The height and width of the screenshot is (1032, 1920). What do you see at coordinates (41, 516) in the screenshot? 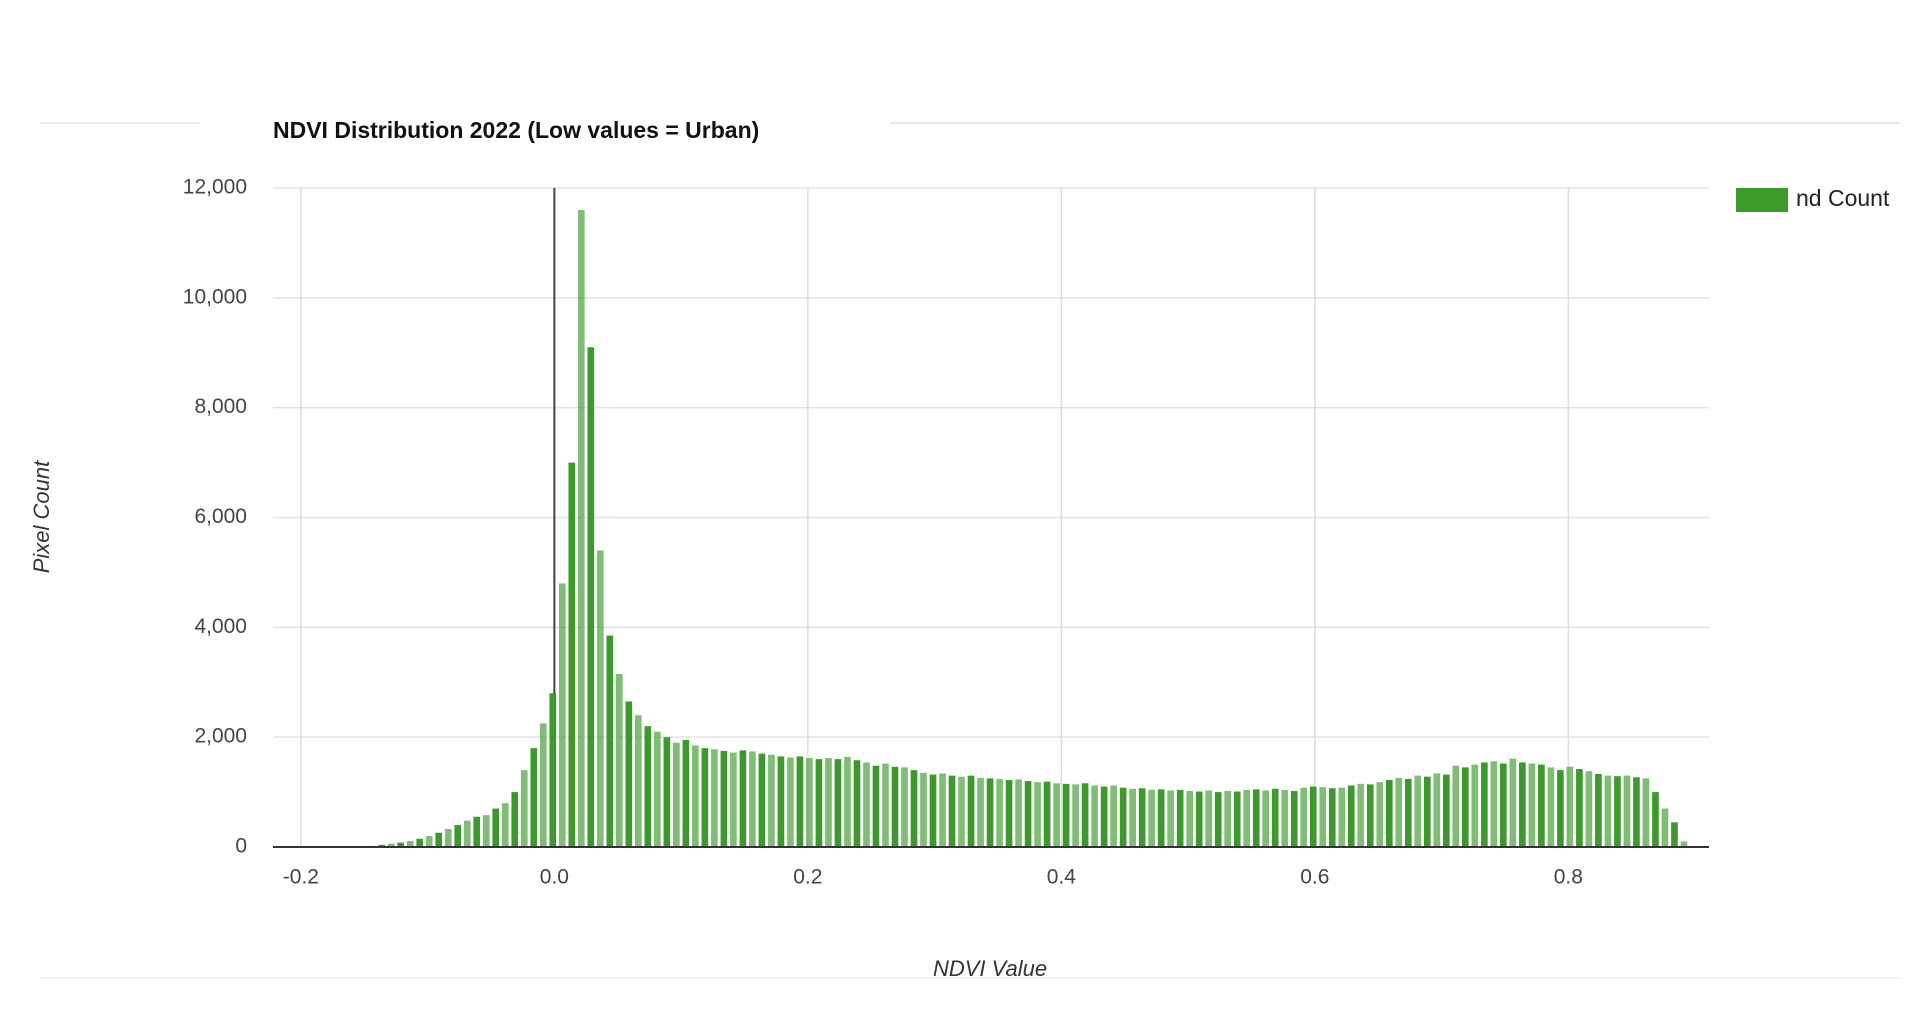
I see `y-axis-title: Pixel Count` at bounding box center [41, 516].